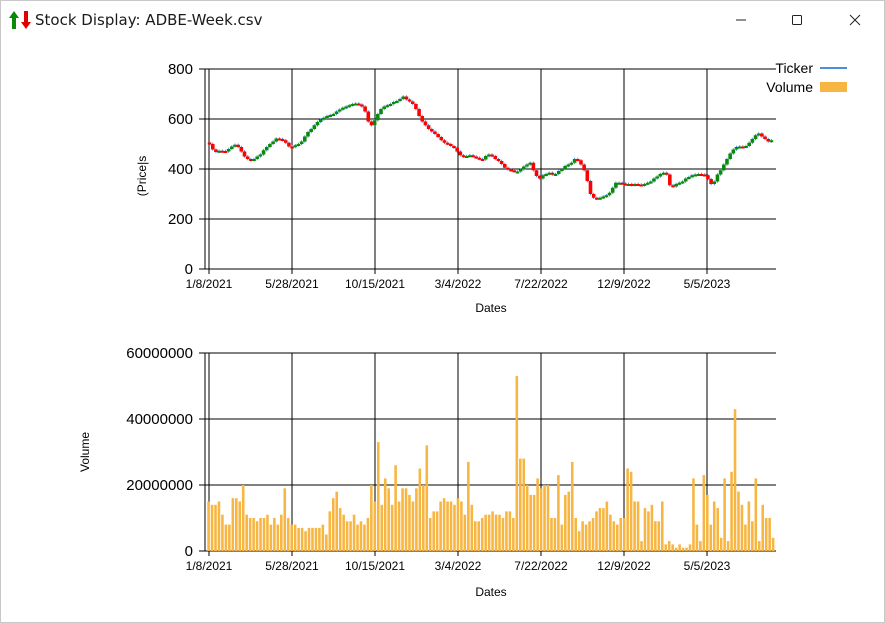  I want to click on minimize-button, so click(741, 20).